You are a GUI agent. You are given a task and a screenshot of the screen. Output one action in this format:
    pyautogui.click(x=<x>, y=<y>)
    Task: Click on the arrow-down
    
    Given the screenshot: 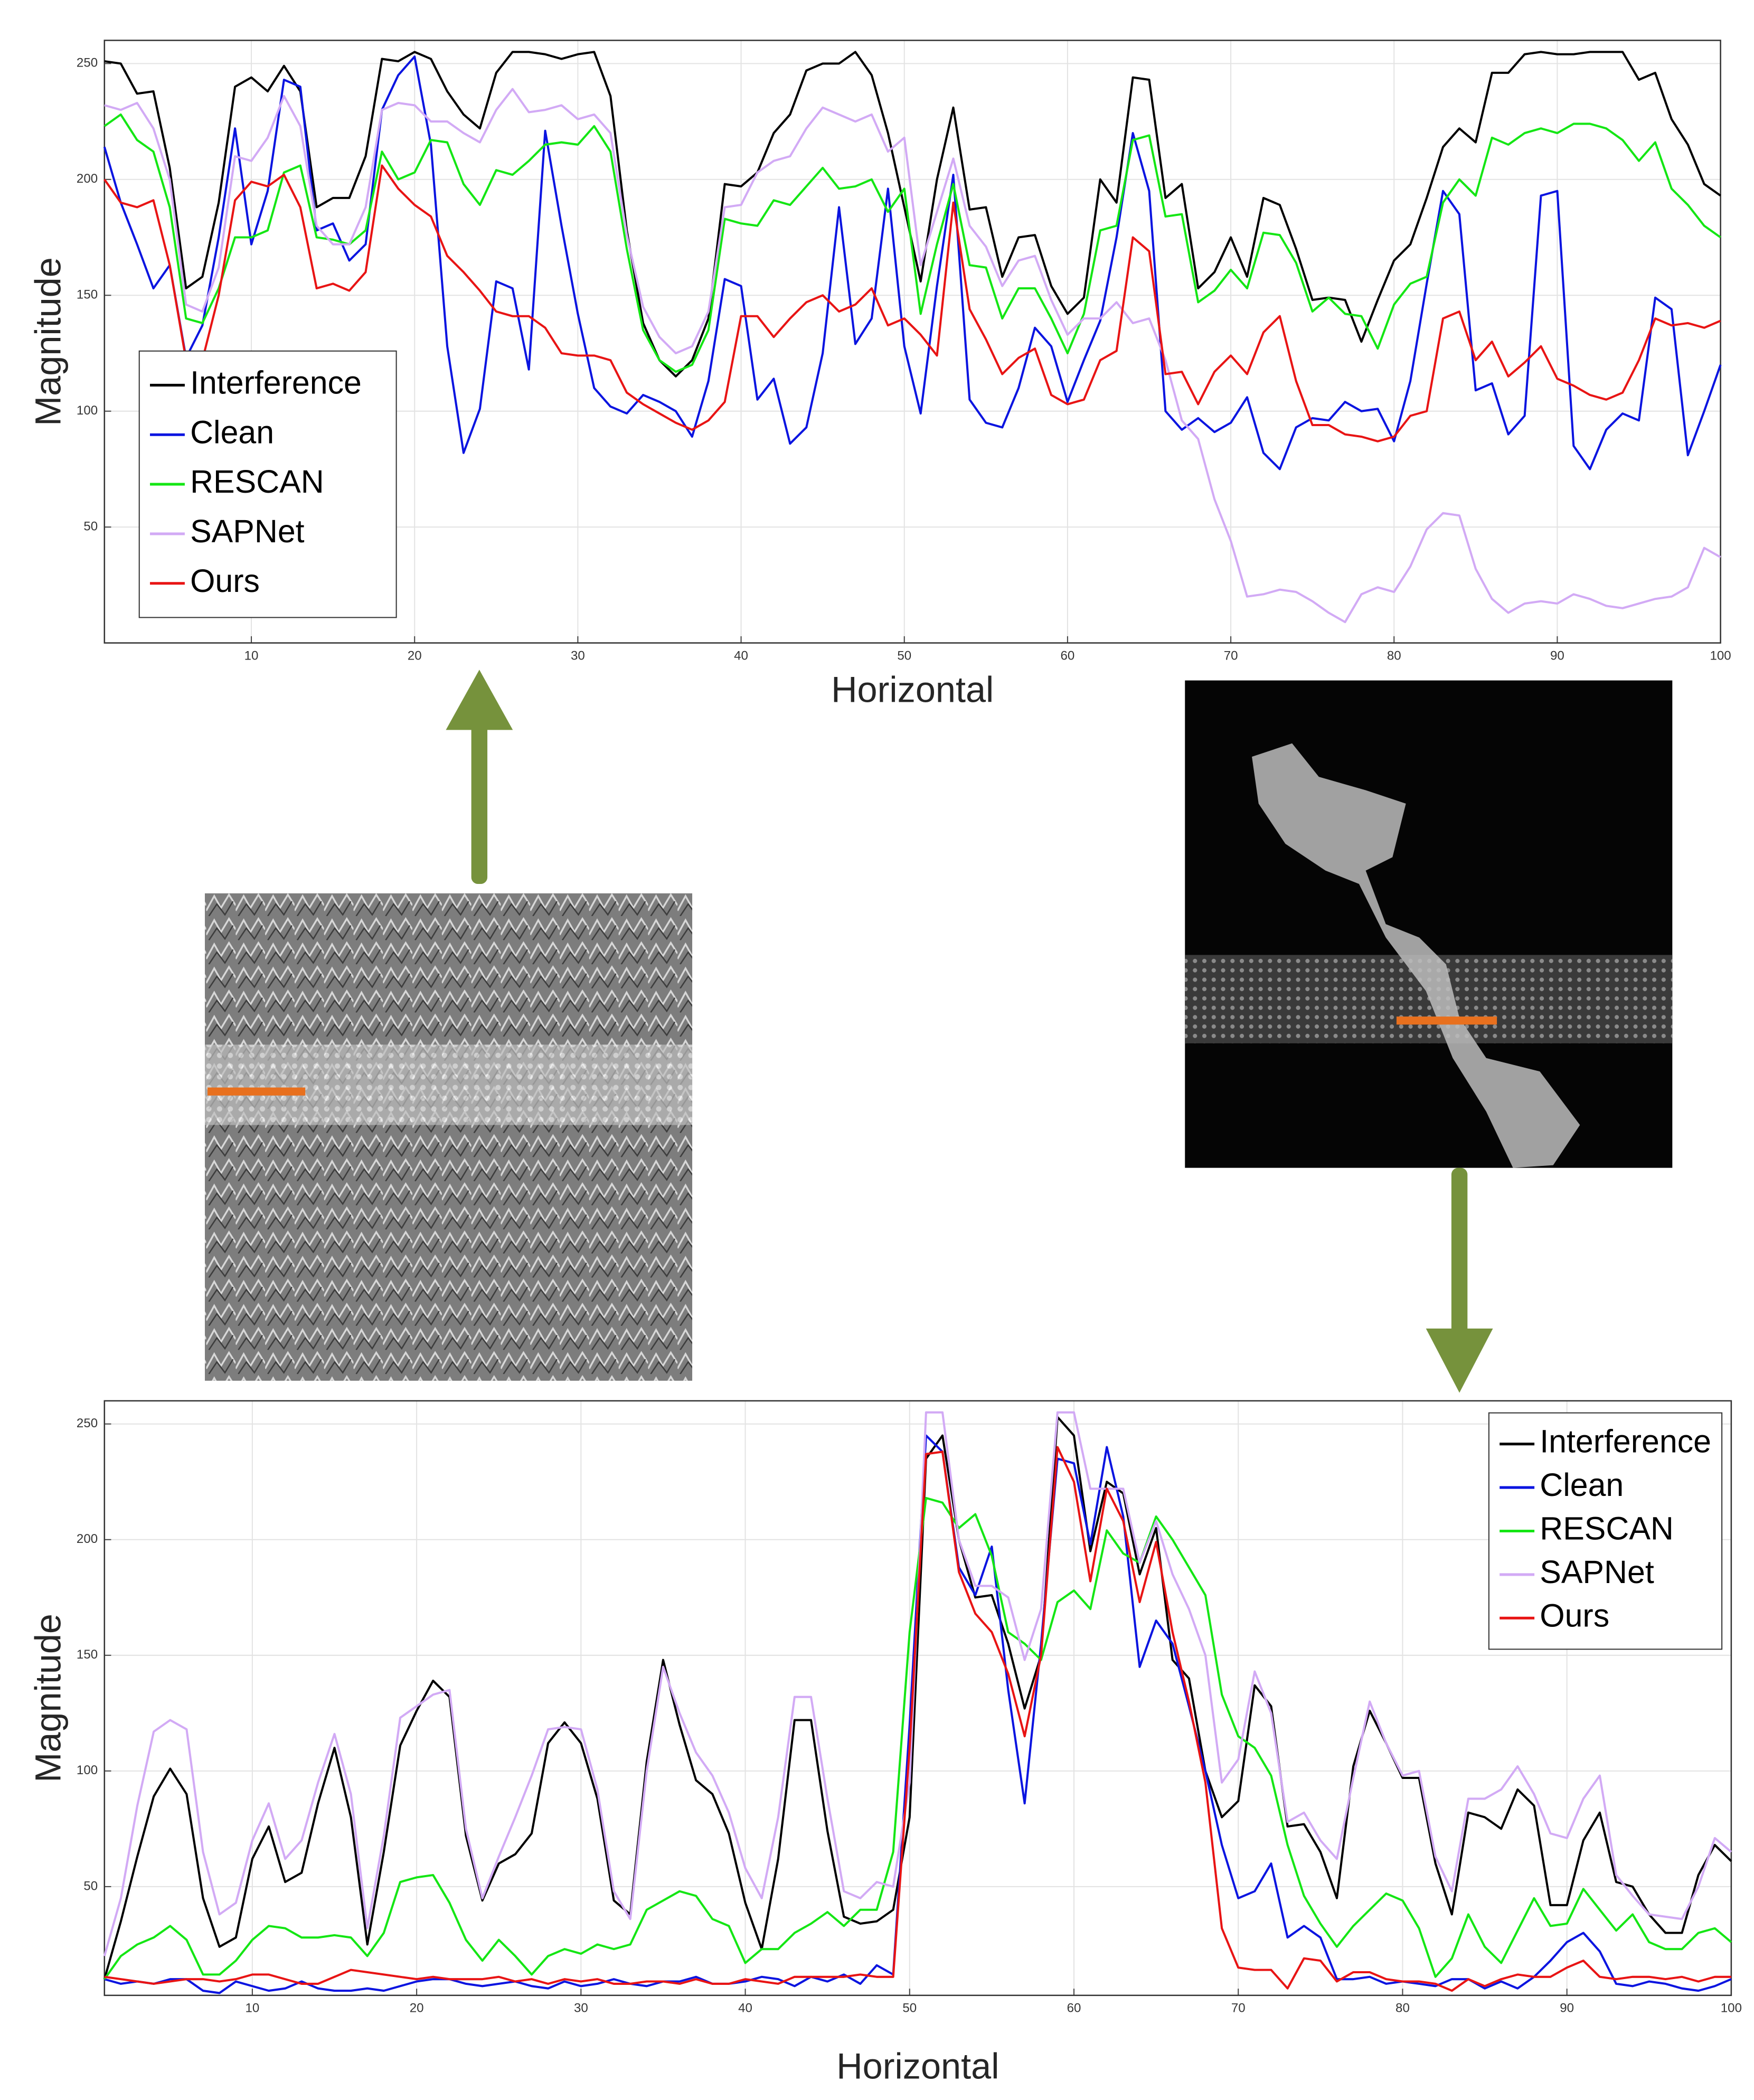 What is the action you would take?
    pyautogui.click(x=1460, y=1280)
    